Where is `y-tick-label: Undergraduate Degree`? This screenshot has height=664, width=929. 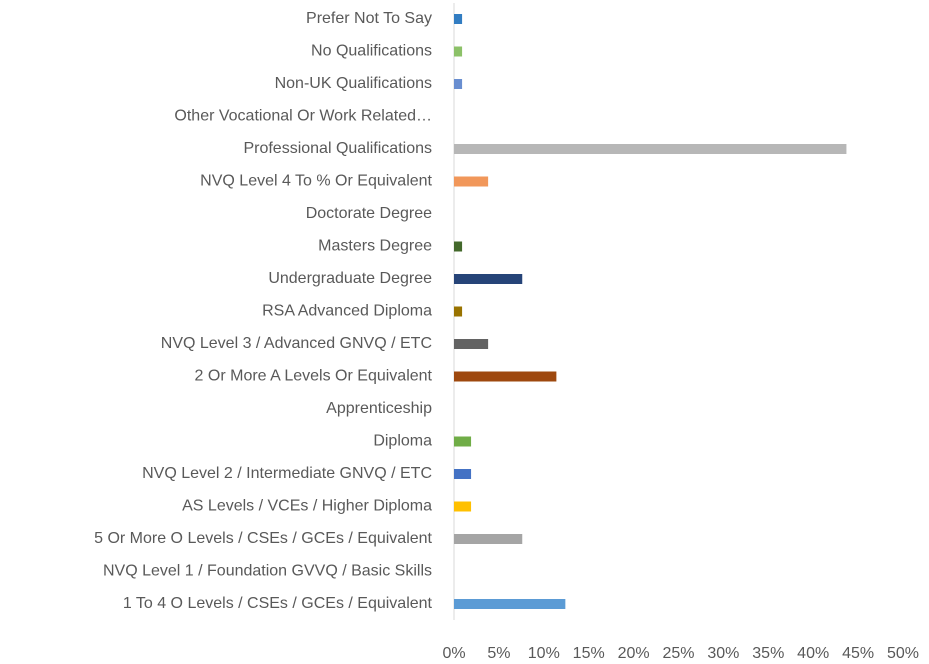 y-tick-label: Undergraduate Degree is located at coordinates (350, 278).